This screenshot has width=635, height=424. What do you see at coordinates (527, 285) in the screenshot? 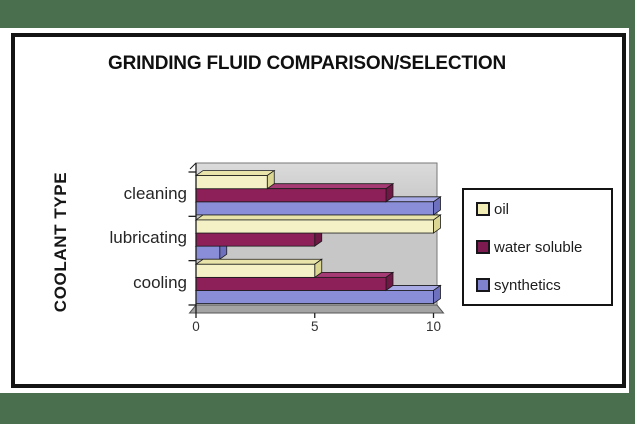
I see `legend-label: synthetics` at bounding box center [527, 285].